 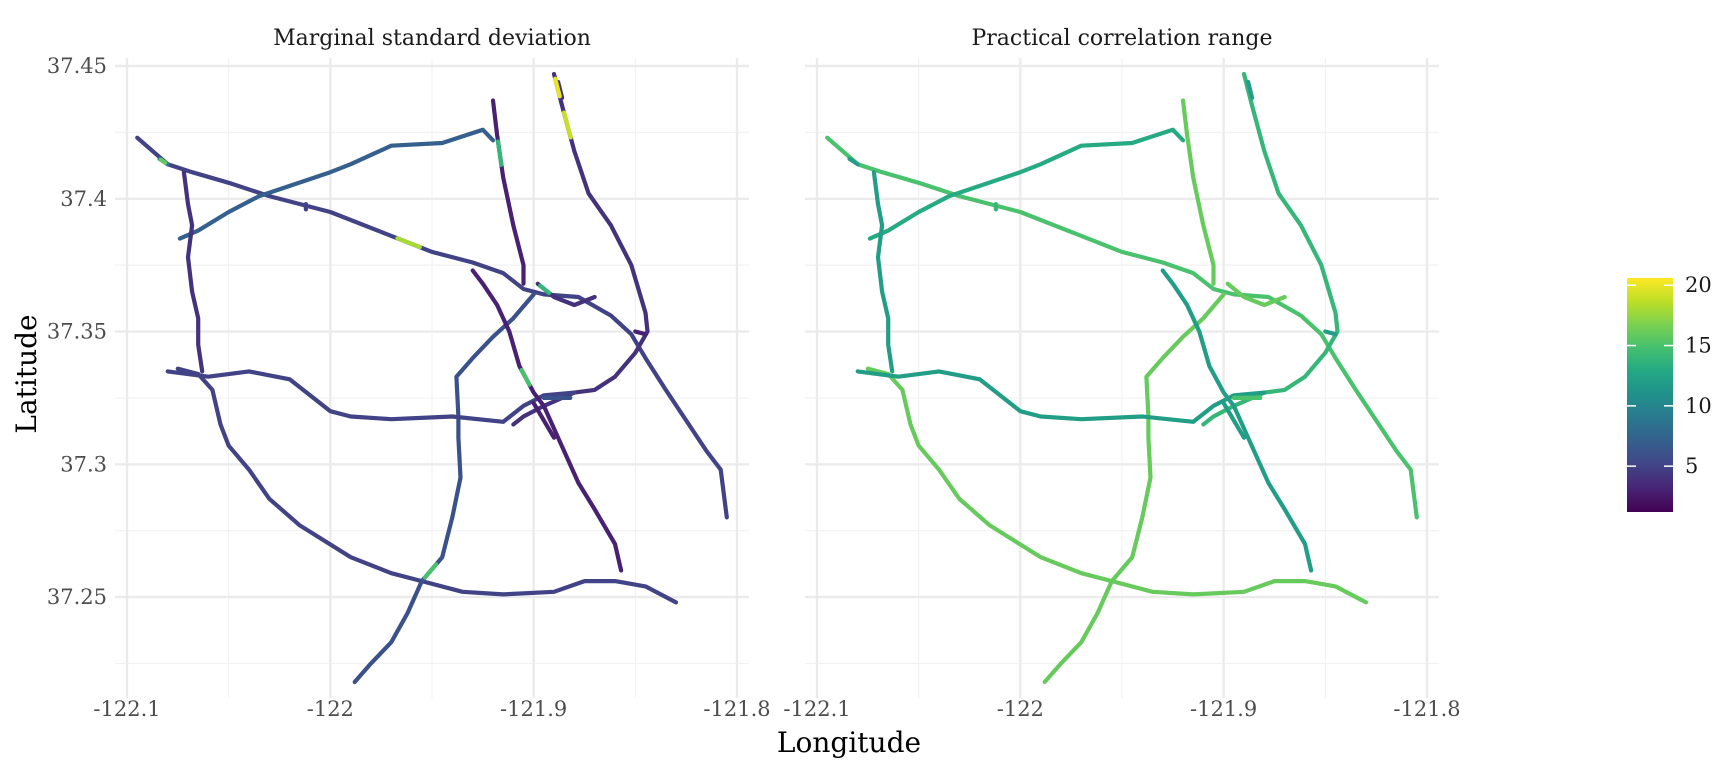 I want to click on road-stub3, so click(x=1250, y=89).